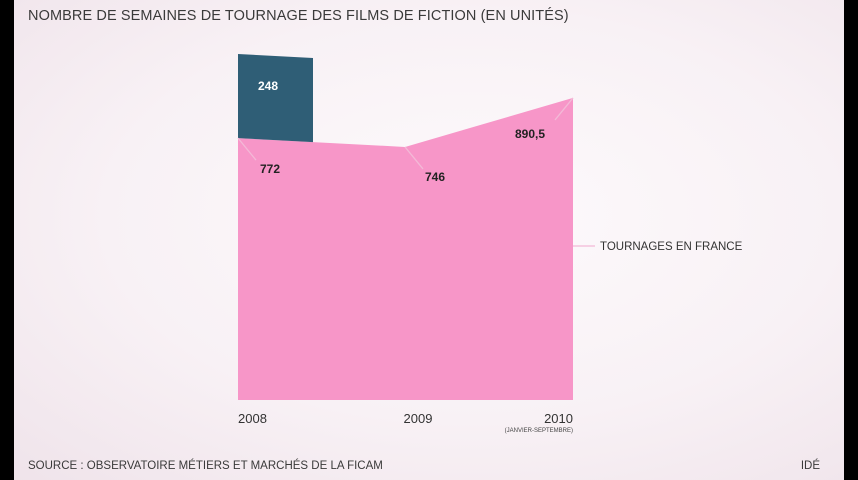 The image size is (858, 480). Describe the element at coordinates (558, 418) in the screenshot. I see `x-tick-label-2010: 2010` at that location.